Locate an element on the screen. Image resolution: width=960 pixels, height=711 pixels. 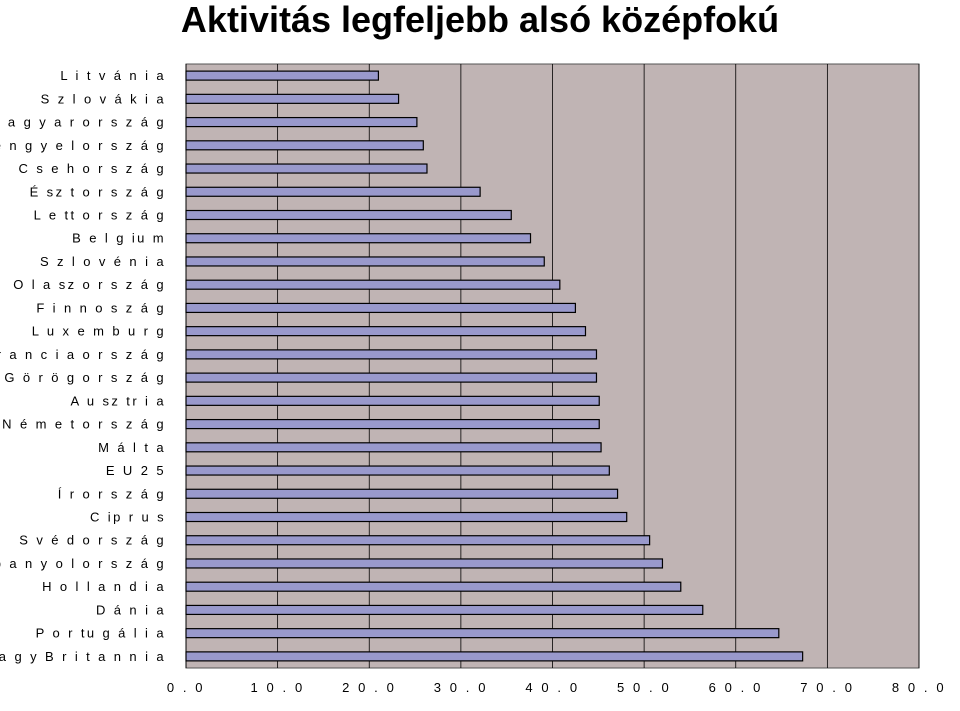
category-label: Í r o r s z á g is located at coordinates (112, 493).